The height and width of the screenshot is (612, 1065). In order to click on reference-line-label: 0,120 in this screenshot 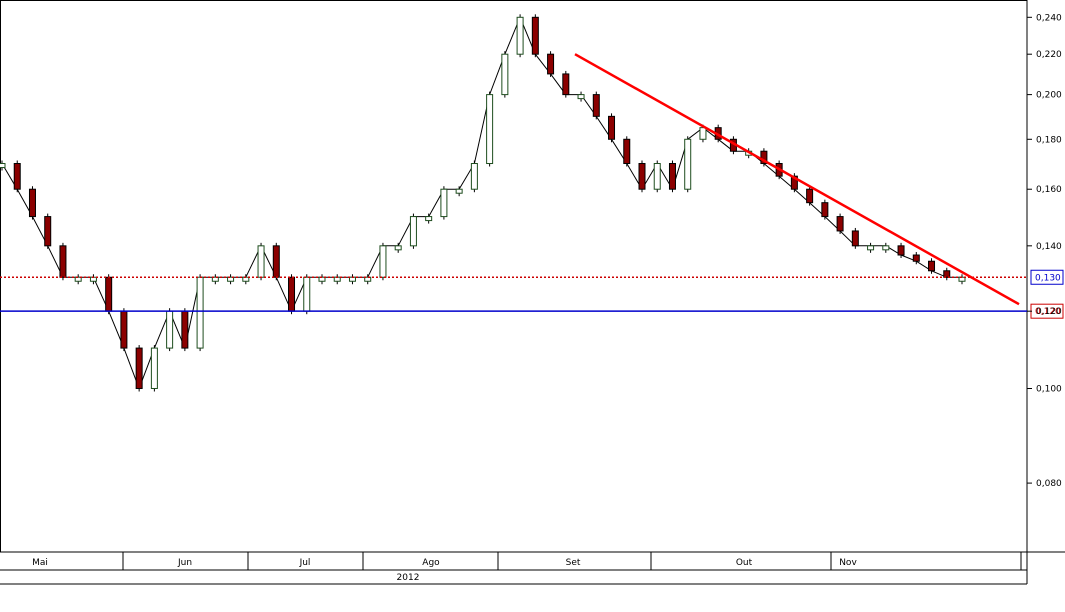, I will do `click(1048, 312)`.